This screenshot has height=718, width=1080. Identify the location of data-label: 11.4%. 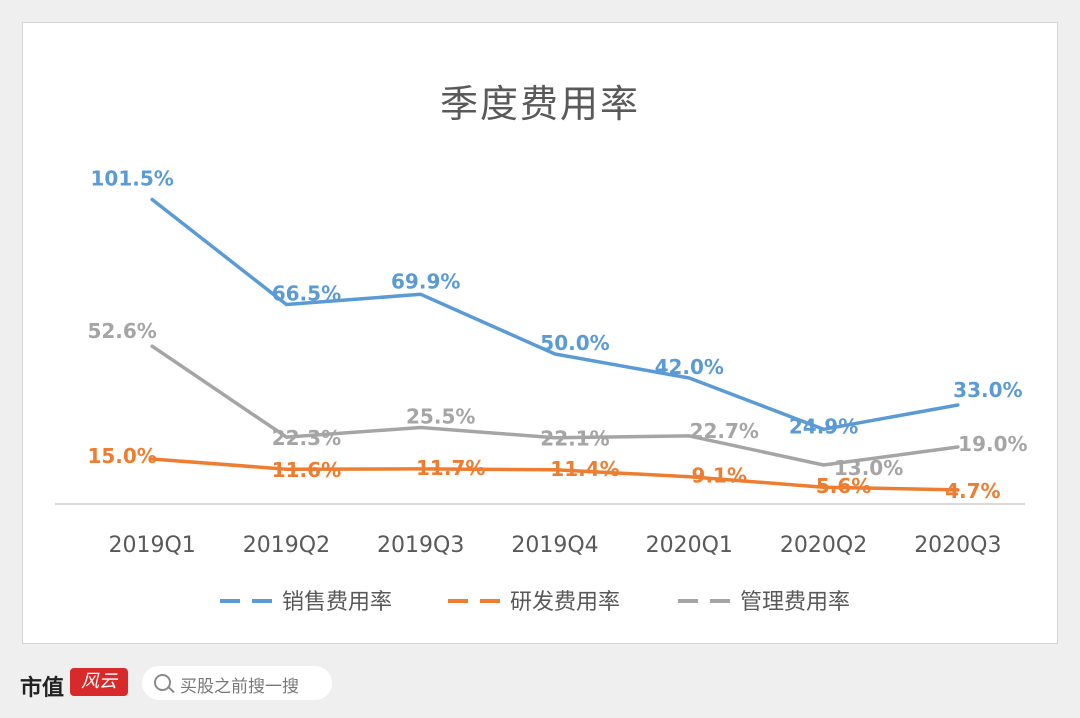
(584, 469).